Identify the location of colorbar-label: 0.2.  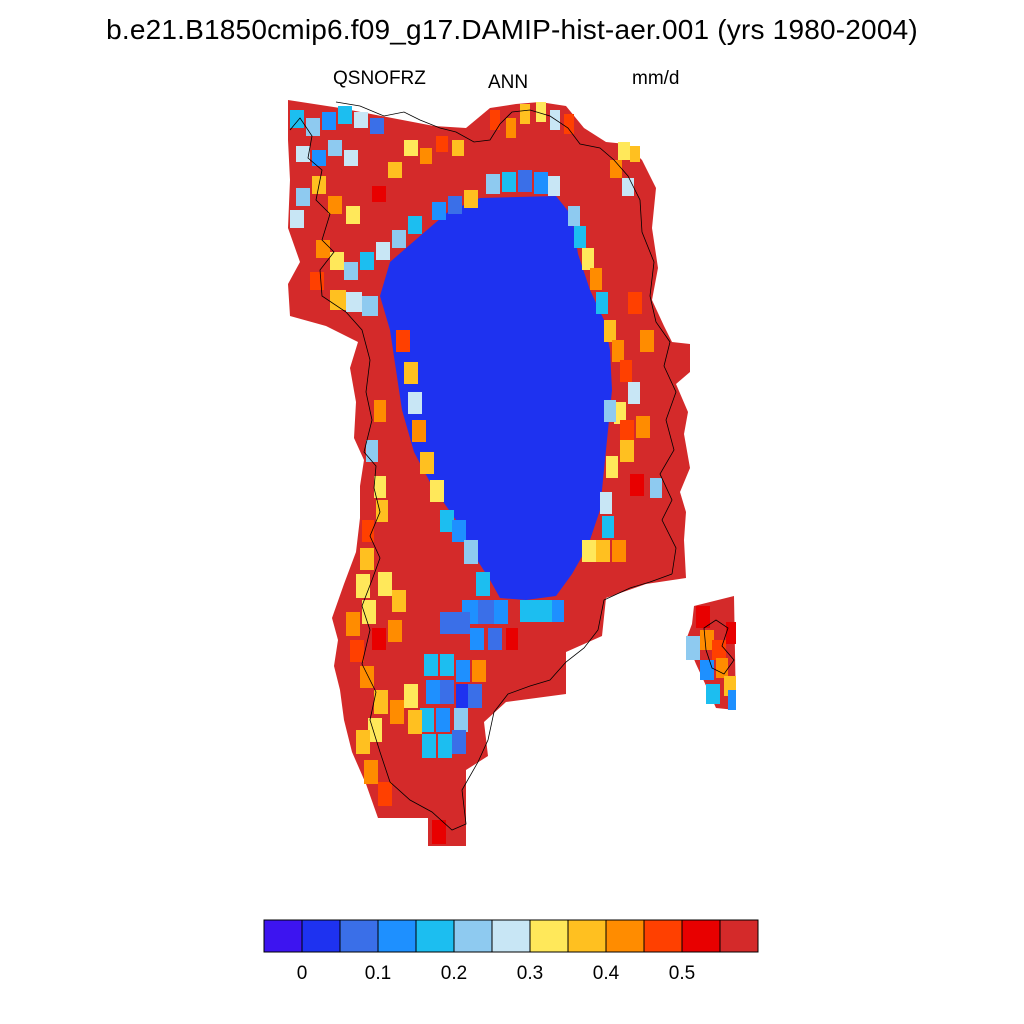
(454, 973).